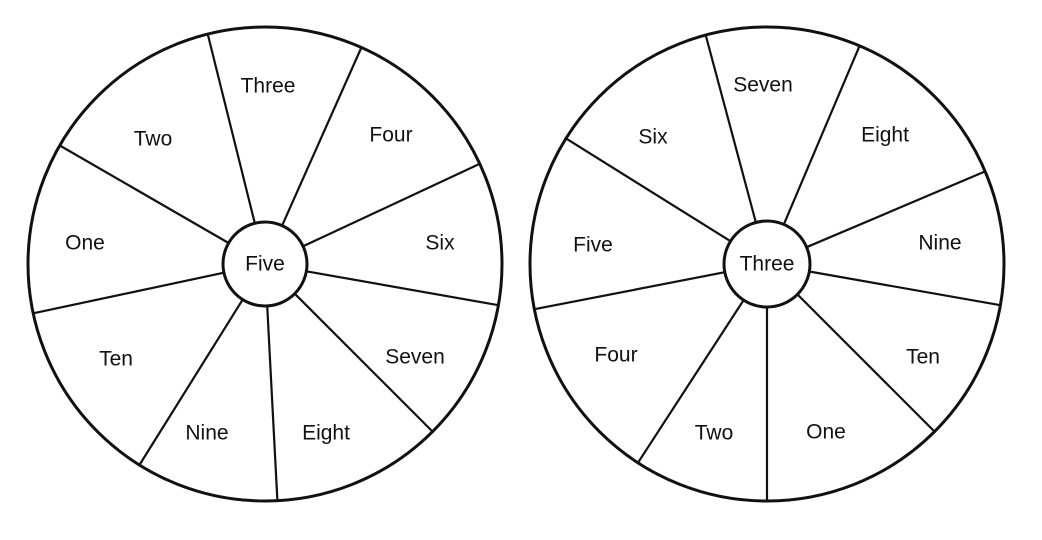  I want to click on wheel-right-segment-label: Five, so click(593, 245).